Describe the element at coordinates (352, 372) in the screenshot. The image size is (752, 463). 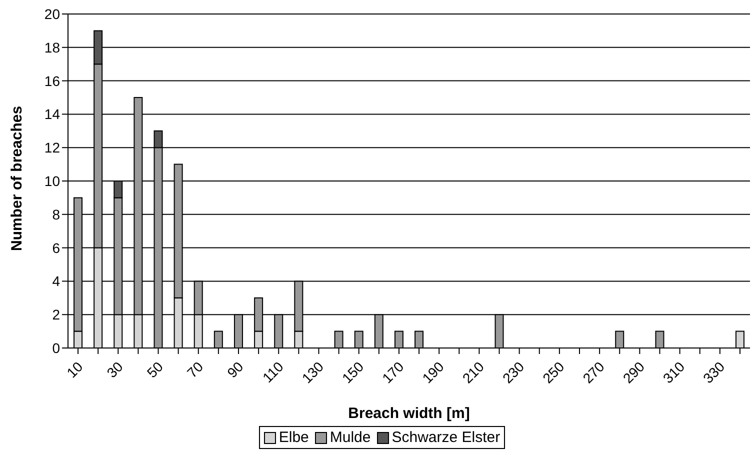
I see `x-tick-label: 150` at that location.